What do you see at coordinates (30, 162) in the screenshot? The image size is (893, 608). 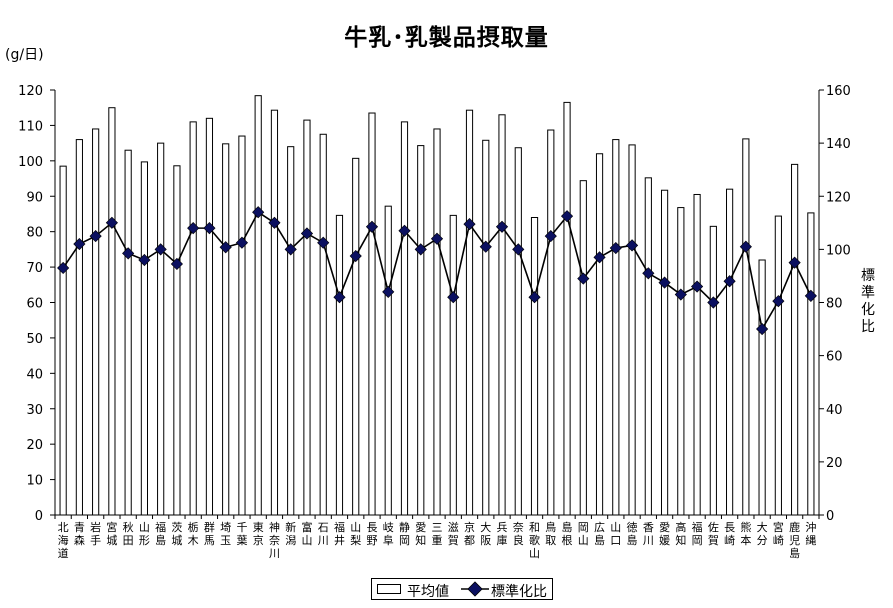 I see `left-tick-label: 100` at bounding box center [30, 162].